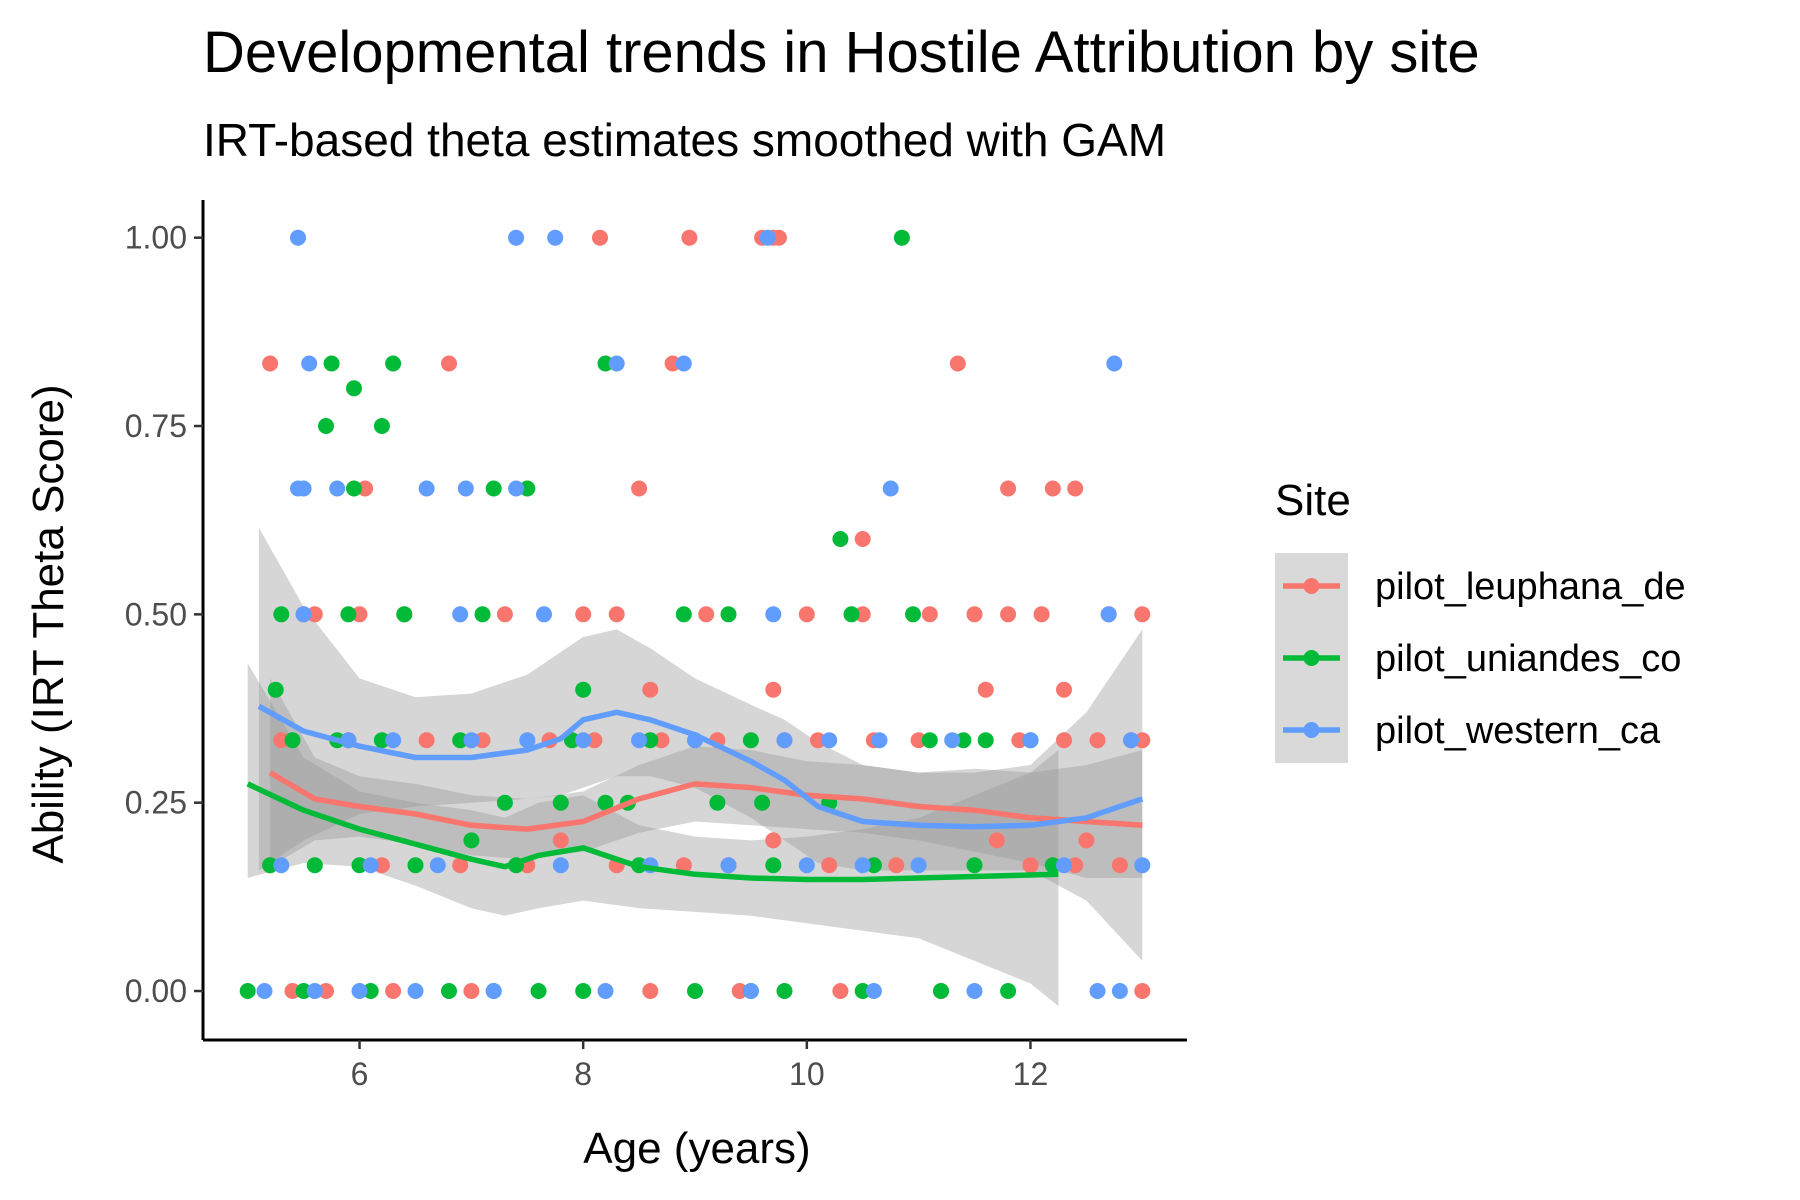 Image resolution: width=1800 pixels, height=1200 pixels. I want to click on x-tick-label: 6, so click(360, 1074).